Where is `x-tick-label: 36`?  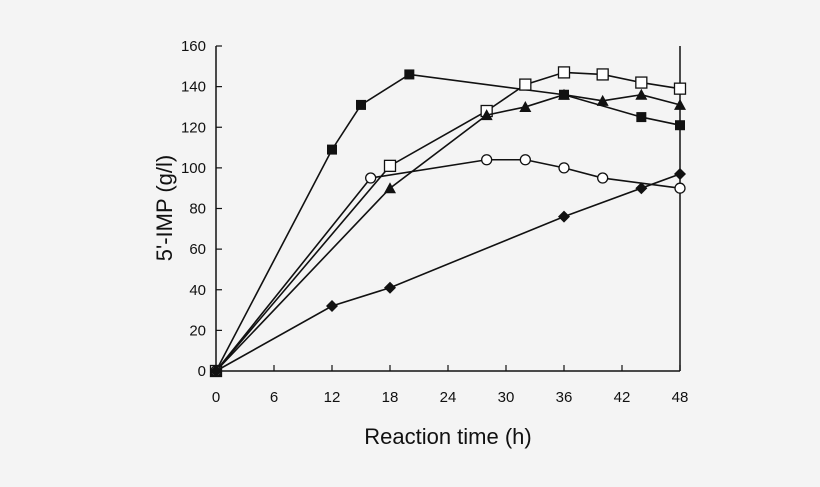
x-tick-label: 36 is located at coordinates (564, 397).